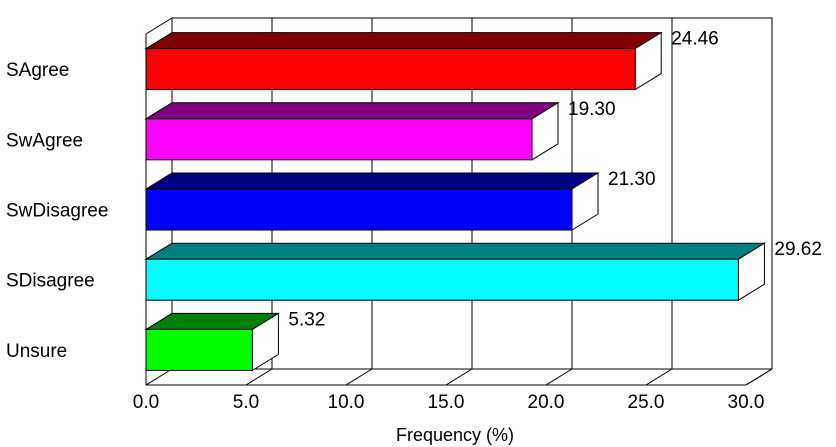 This screenshot has height=447, width=836. I want to click on value-label: 21.30, so click(632, 179).